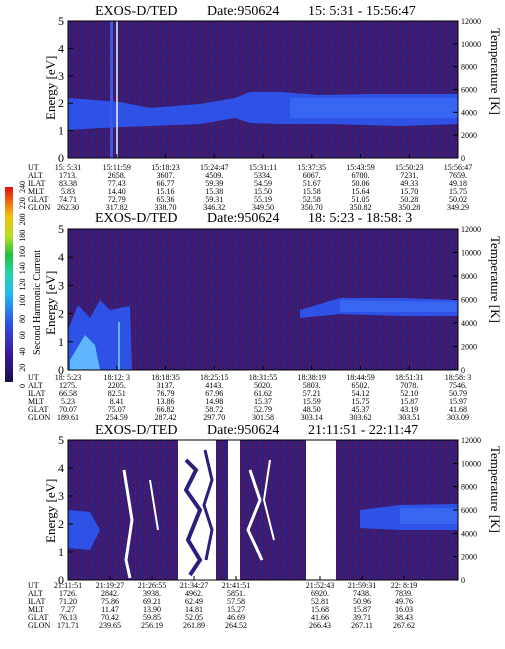  Describe the element at coordinates (409, 377) in the screenshot. I see `table-cell: 18:51:31` at that location.